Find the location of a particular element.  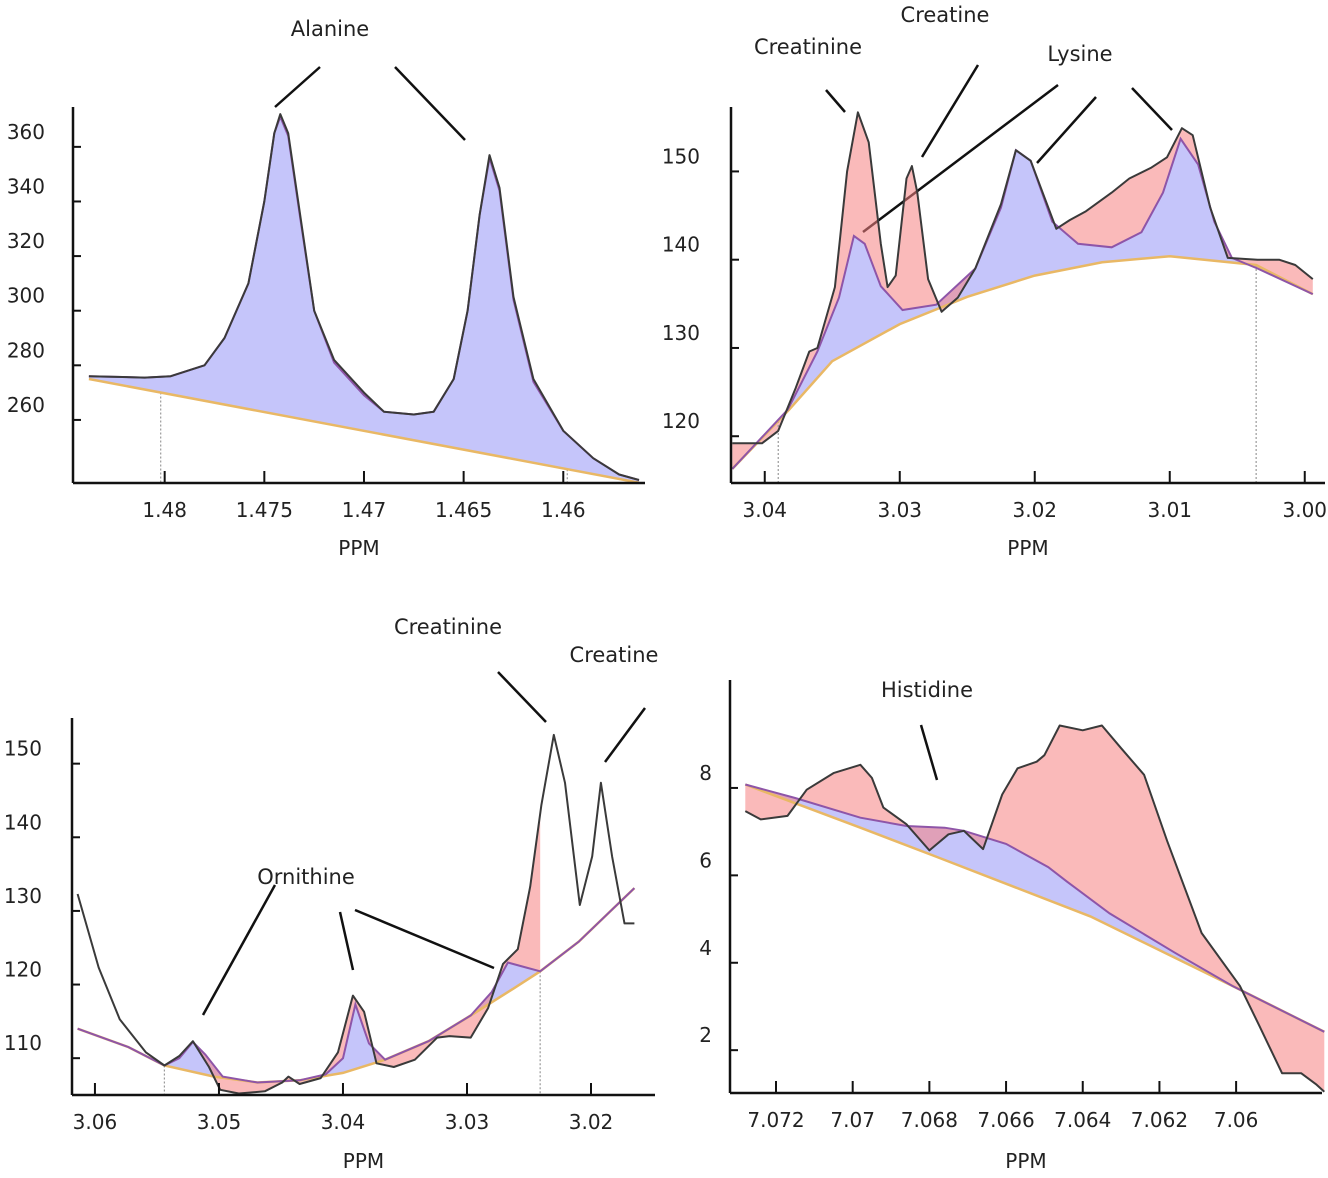

x-tick-label: 3.00 is located at coordinates (1304, 510).